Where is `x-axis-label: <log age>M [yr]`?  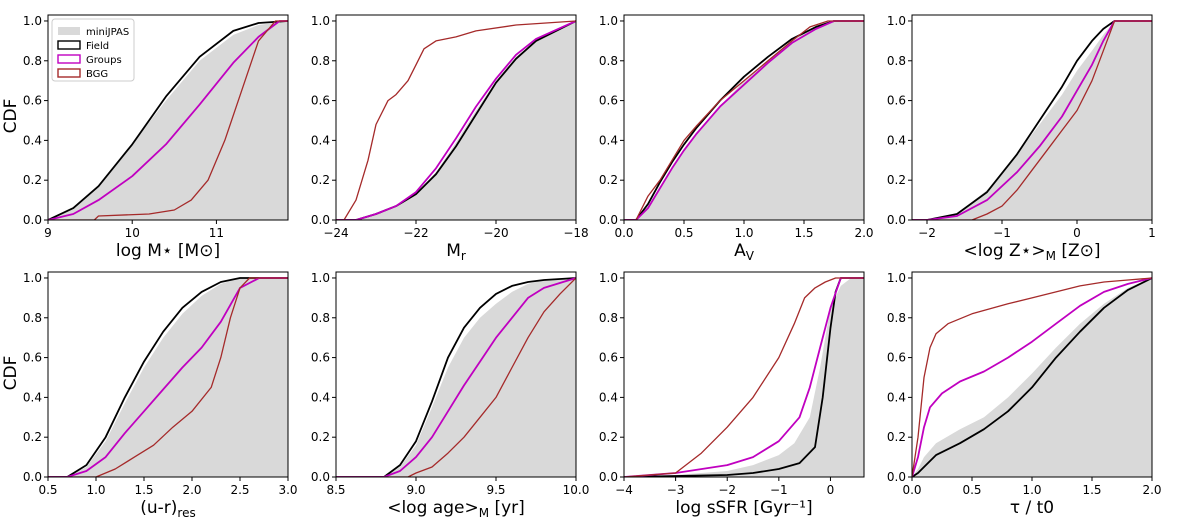
x-axis-label: <log age>M [yr] is located at coordinates (456, 509).